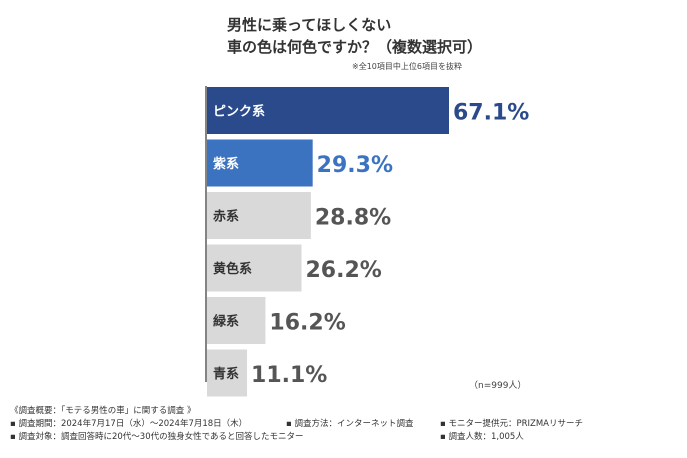  What do you see at coordinates (103, 411) in the screenshot?
I see `survey-heading: 《調査概要：「モテる男性の車」に関する調査 》` at bounding box center [103, 411].